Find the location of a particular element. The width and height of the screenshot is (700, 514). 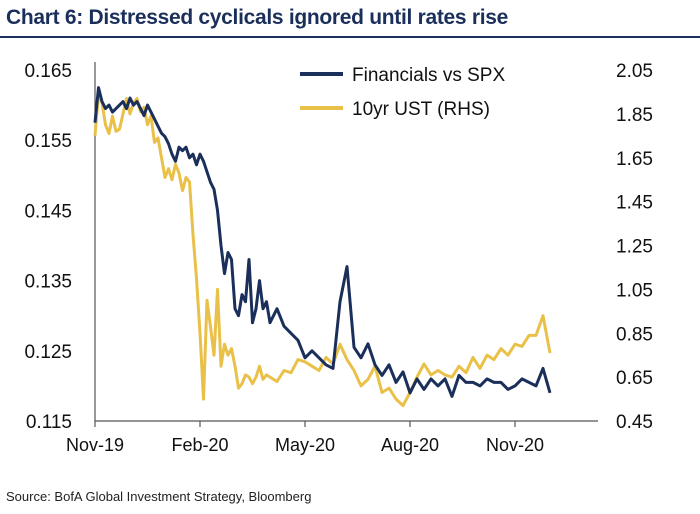

x-tick-label: Feb-20 is located at coordinates (199, 445).